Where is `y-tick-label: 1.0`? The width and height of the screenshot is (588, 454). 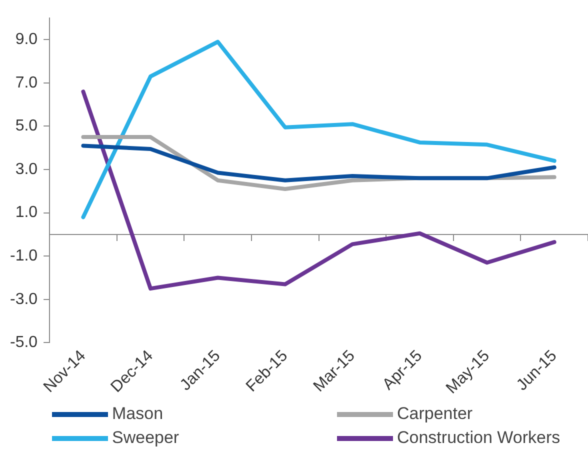 y-tick-label: 1.0 is located at coordinates (26, 213).